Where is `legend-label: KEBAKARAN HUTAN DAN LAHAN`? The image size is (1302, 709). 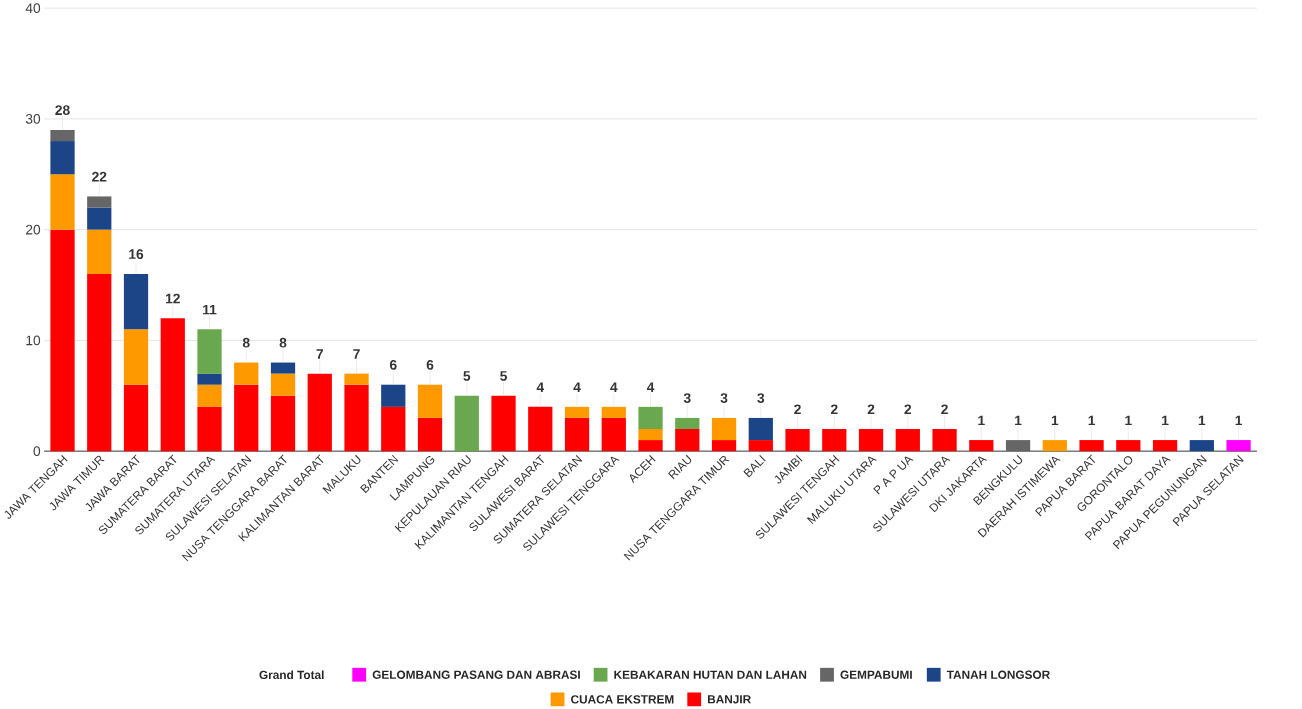 legend-label: KEBAKARAN HUTAN DAN LAHAN is located at coordinates (710, 674).